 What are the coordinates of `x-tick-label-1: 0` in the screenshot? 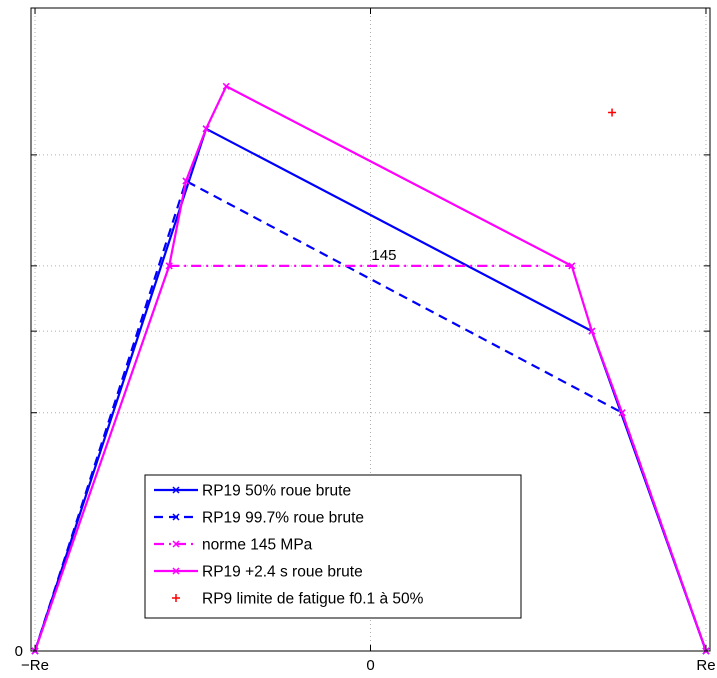 It's located at (370, 665).